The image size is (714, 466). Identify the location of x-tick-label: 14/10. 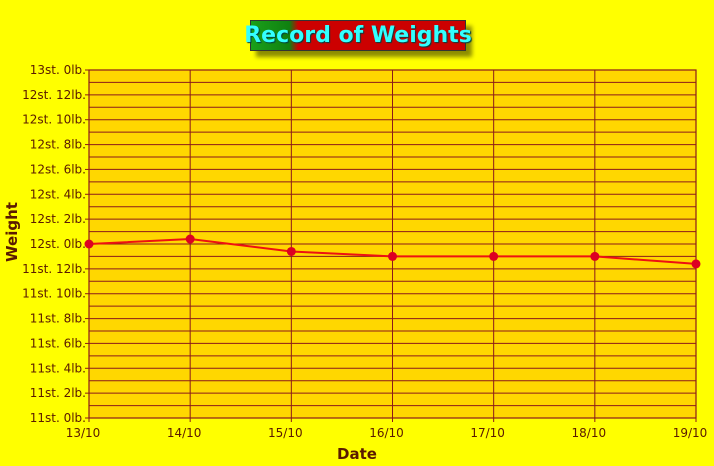
(184, 433).